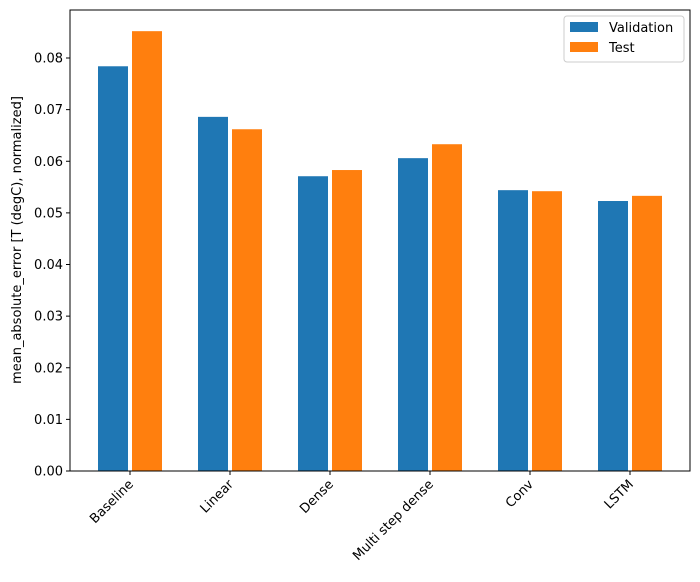  I want to click on bar-validation-conv, so click(513, 330).